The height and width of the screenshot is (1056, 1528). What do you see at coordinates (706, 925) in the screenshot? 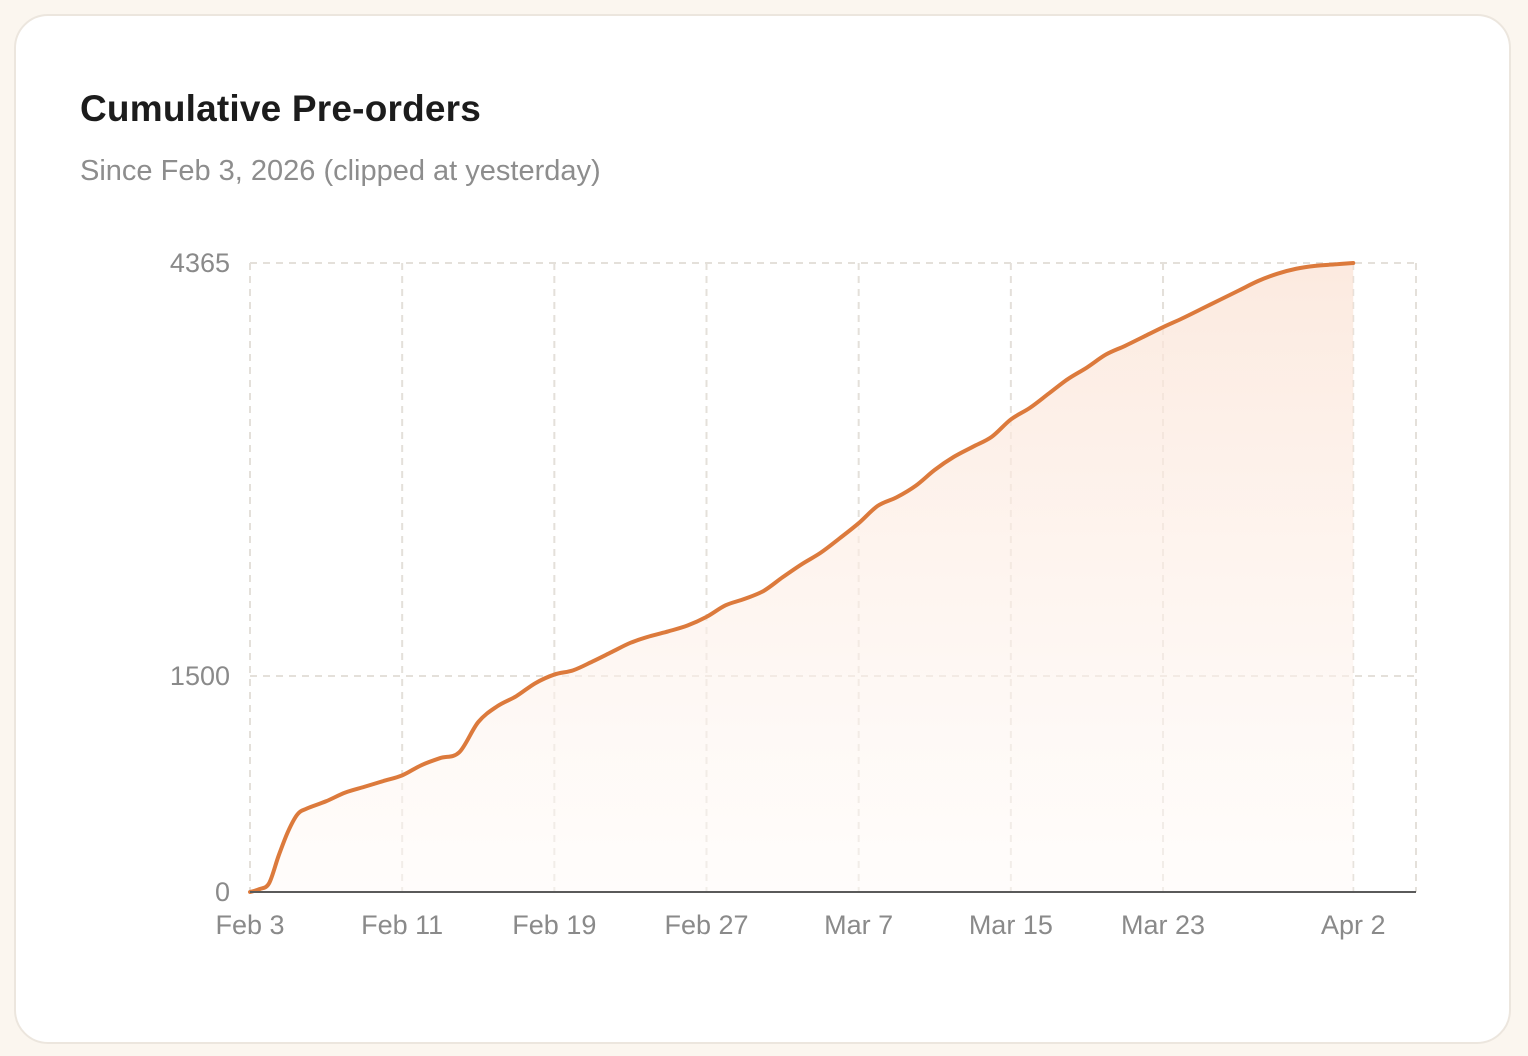
I see `x-tick-label: Feb 27` at bounding box center [706, 925].